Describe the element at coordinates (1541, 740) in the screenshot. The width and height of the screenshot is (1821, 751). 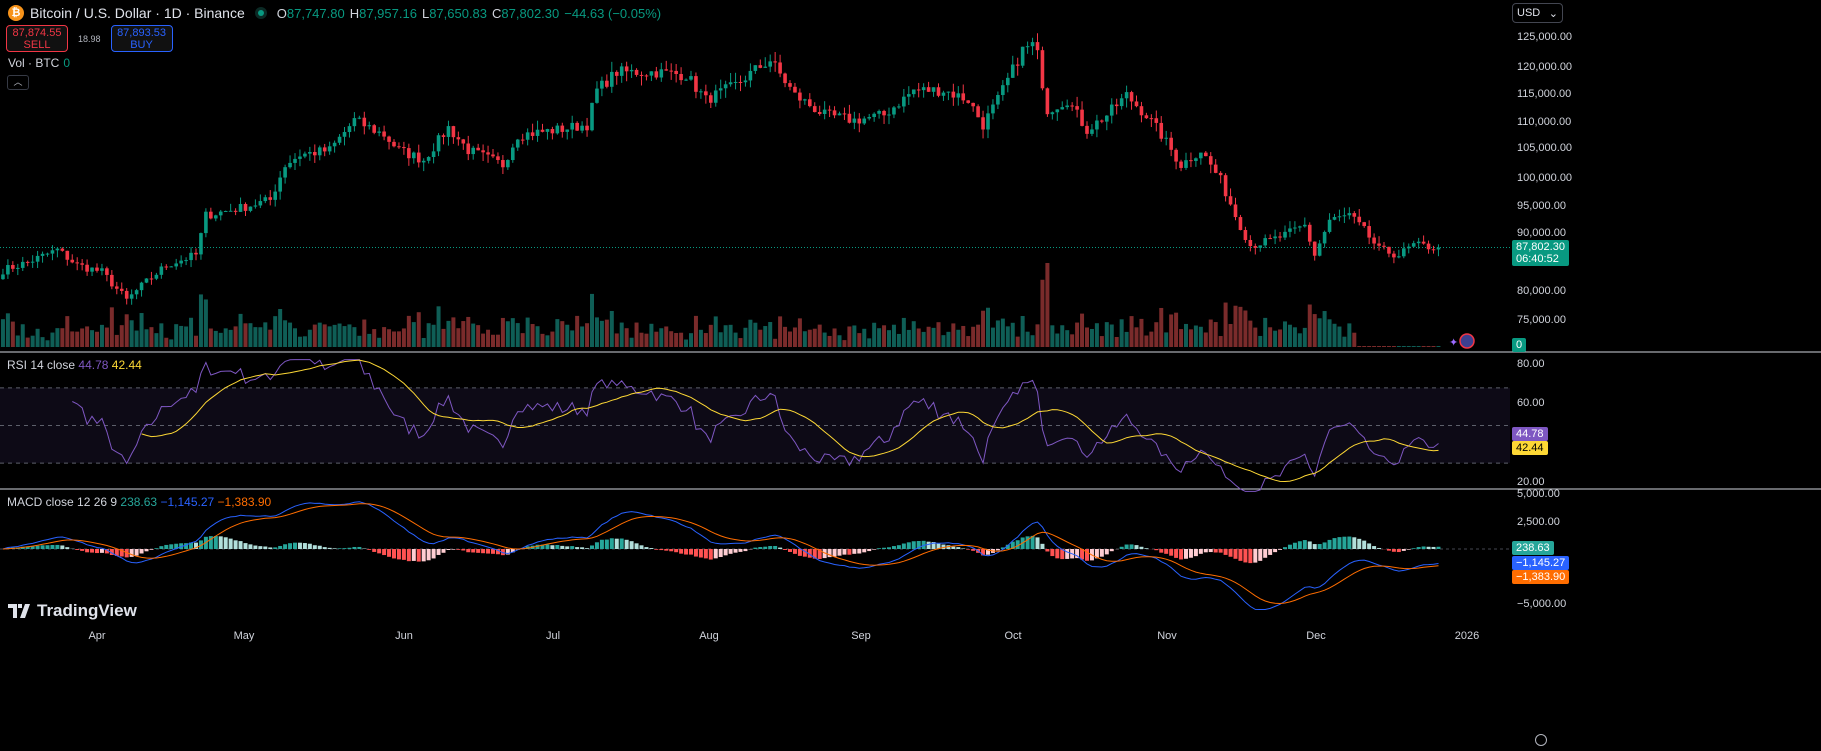
I see `settings-gear-icon` at that location.